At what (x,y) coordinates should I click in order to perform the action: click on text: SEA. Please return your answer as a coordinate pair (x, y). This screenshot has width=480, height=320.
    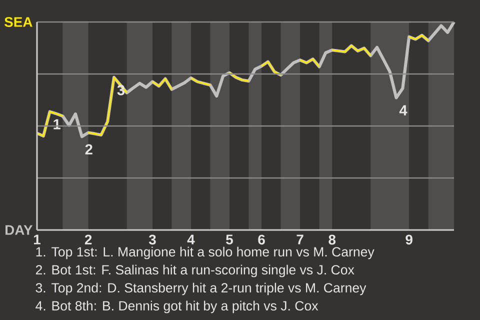
    Looking at the image, I should click on (18, 22).